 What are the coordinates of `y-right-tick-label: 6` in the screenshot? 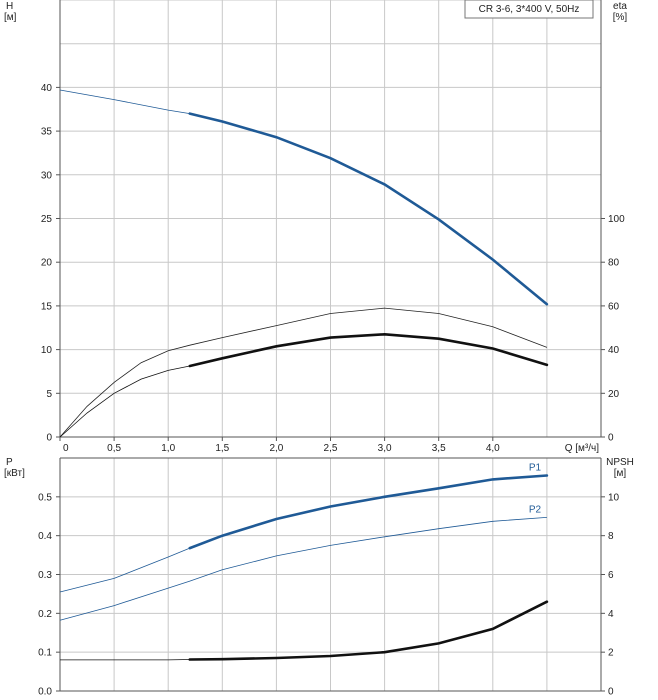 It's located at (611, 575).